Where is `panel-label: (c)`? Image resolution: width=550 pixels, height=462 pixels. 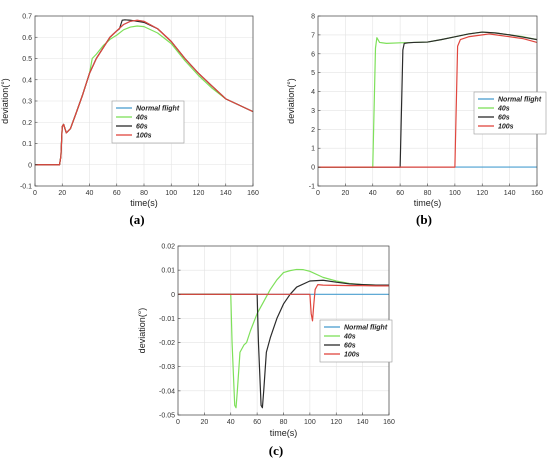
panel-label: (c) is located at coordinates (276, 450).